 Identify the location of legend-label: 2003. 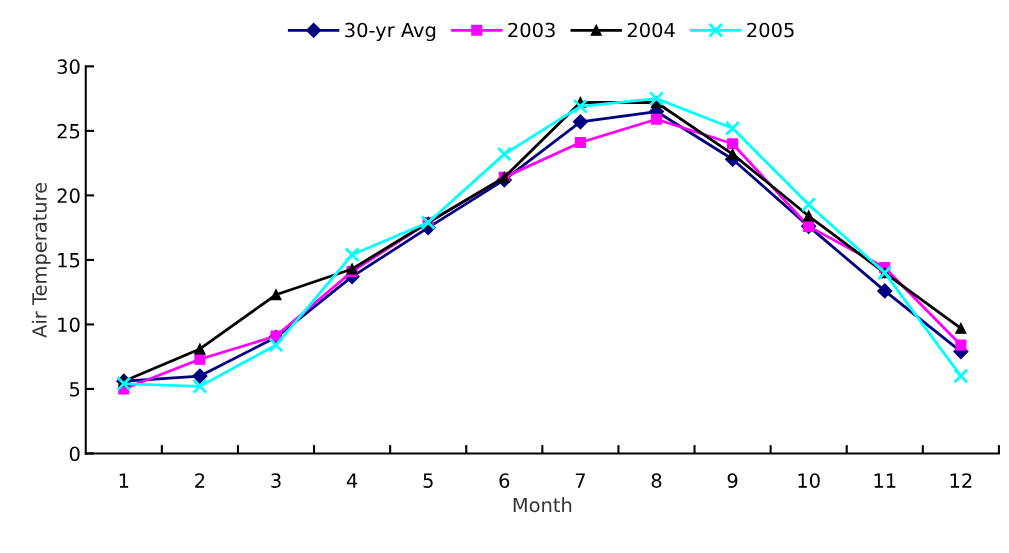
(531, 30).